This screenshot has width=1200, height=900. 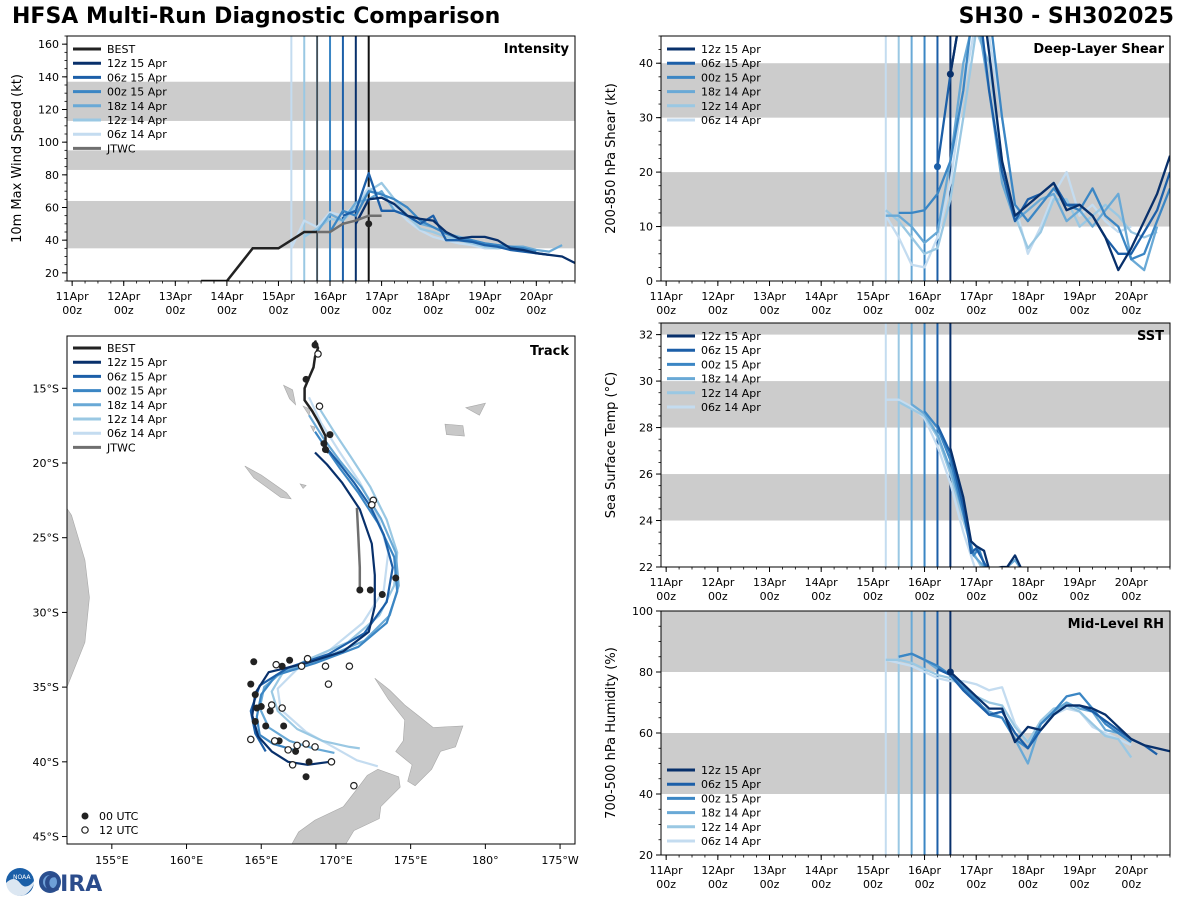 I want to click on sst-legend-label: 18z 14 Apr, so click(x=731, y=379).